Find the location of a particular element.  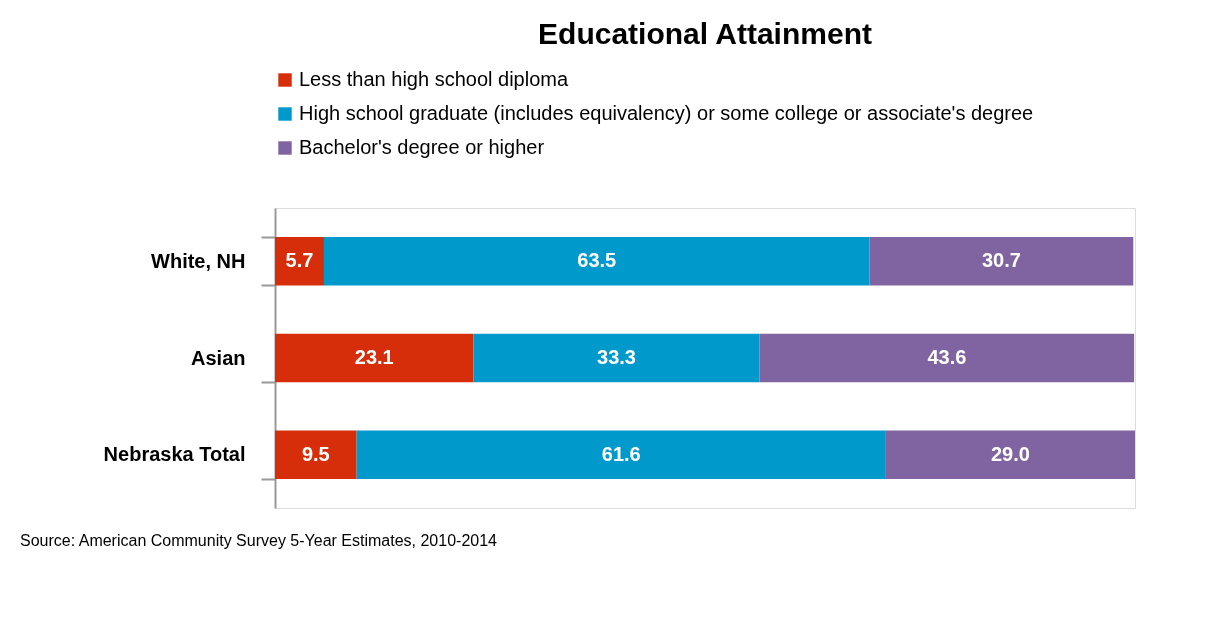

data-label: 33.3 is located at coordinates (616, 357).